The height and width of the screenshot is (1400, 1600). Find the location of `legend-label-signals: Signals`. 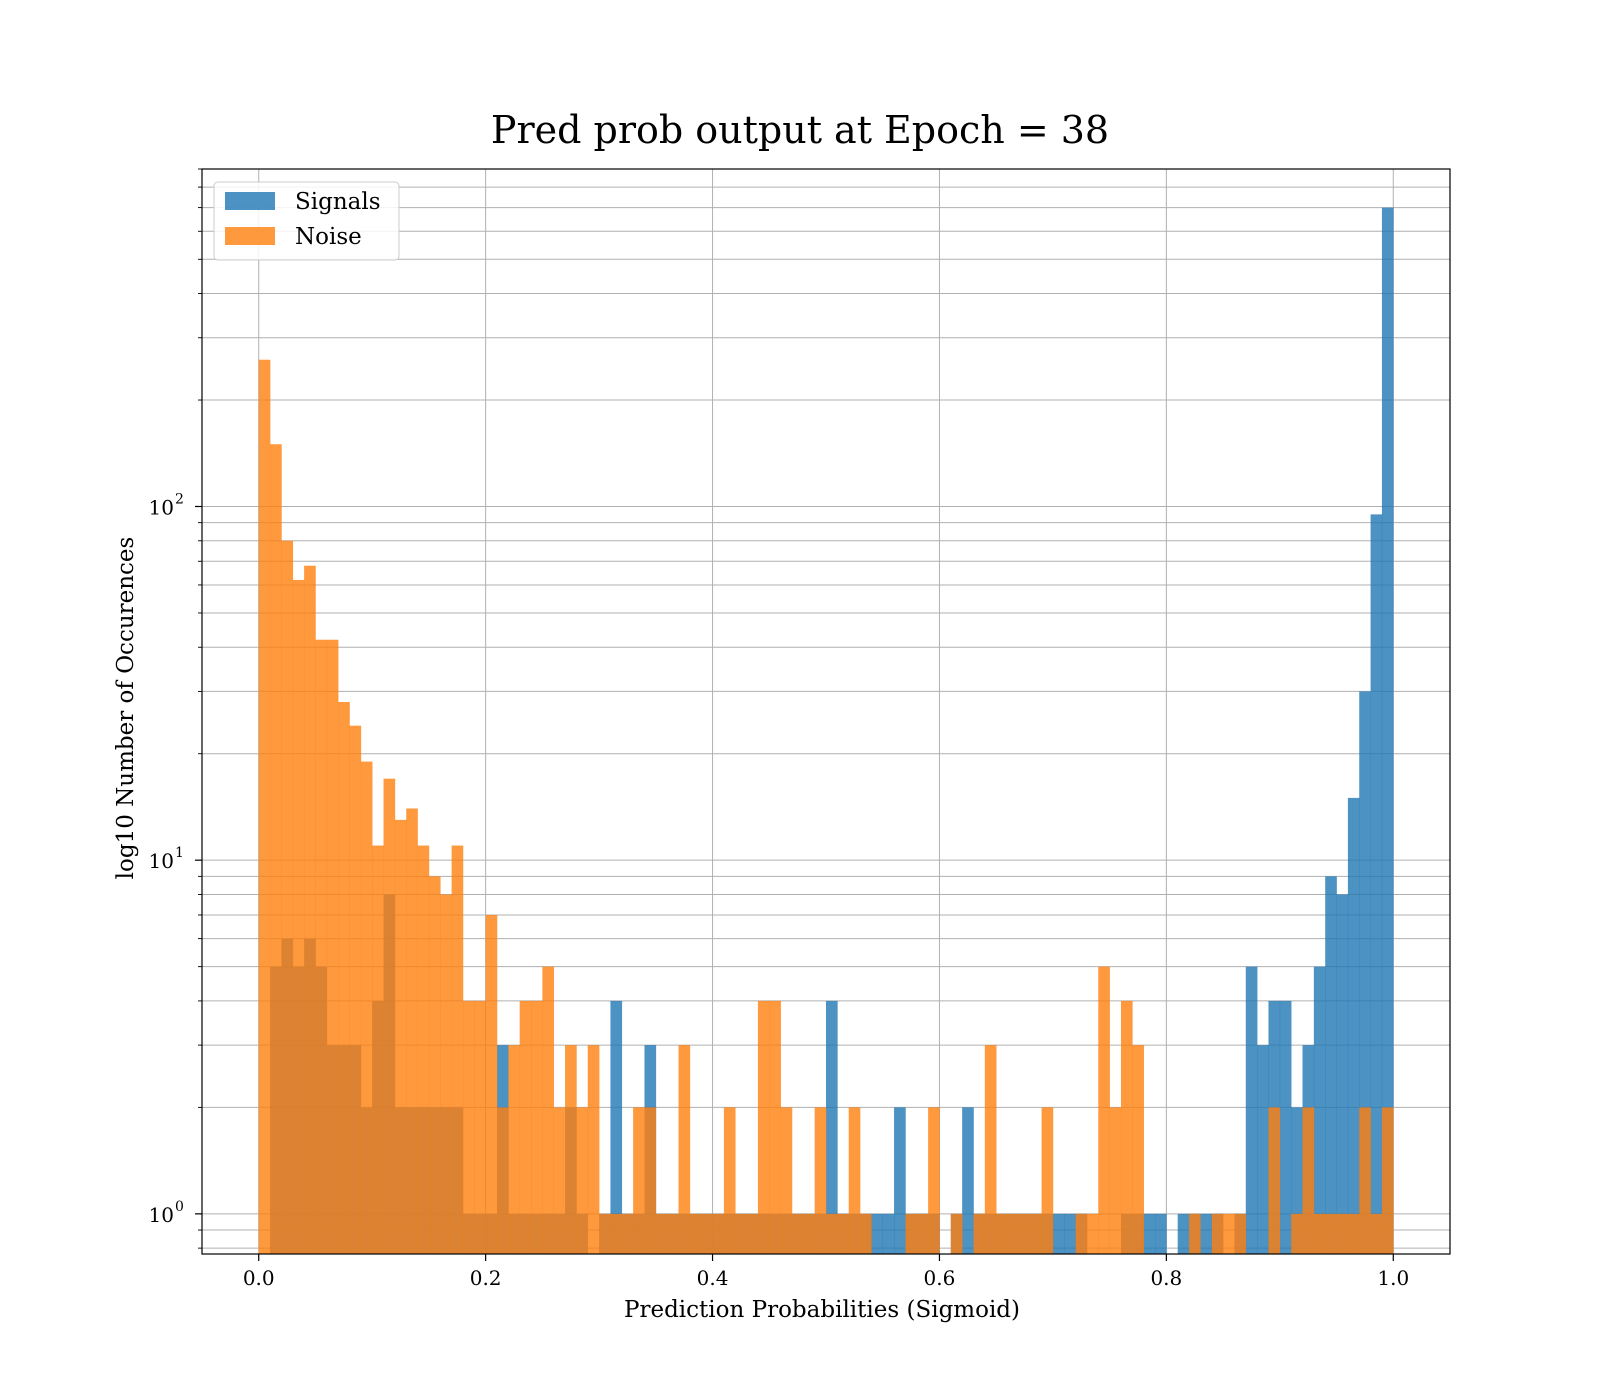

legend-label-signals: Signals is located at coordinates (338, 202).